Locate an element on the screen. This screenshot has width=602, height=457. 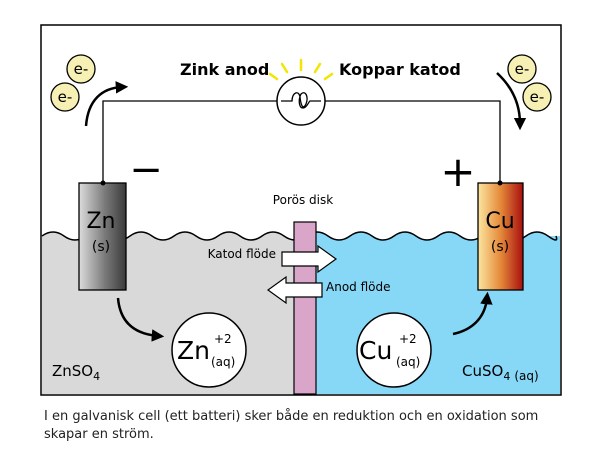
electron-flow-arrow-left is located at coordinates (106, 104).